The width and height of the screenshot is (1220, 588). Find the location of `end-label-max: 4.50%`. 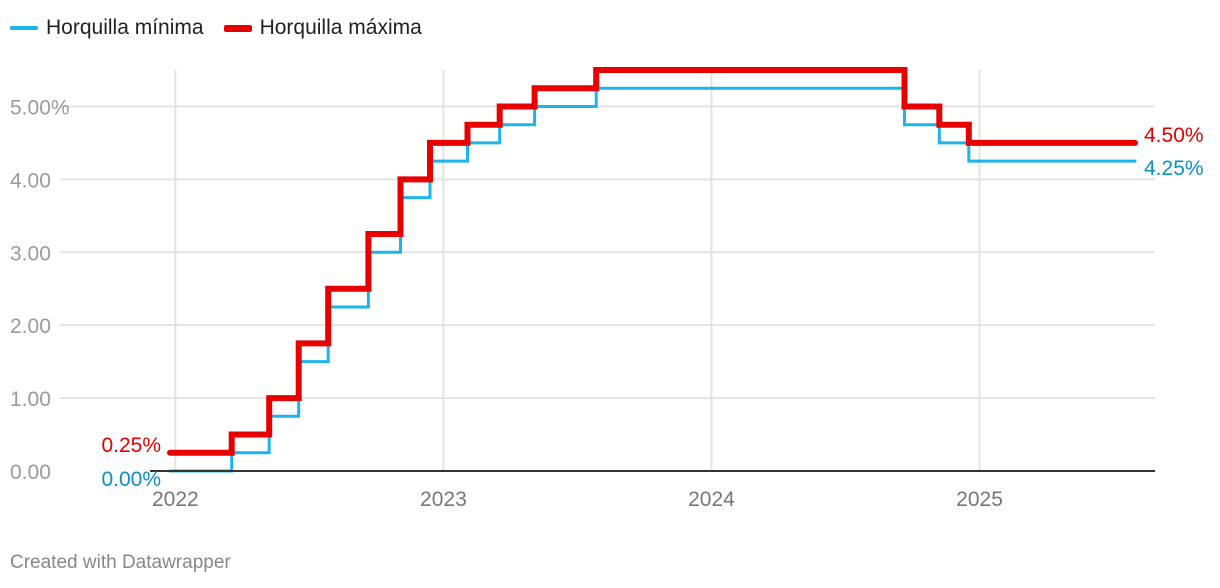

end-label-max: 4.50% is located at coordinates (1174, 135).